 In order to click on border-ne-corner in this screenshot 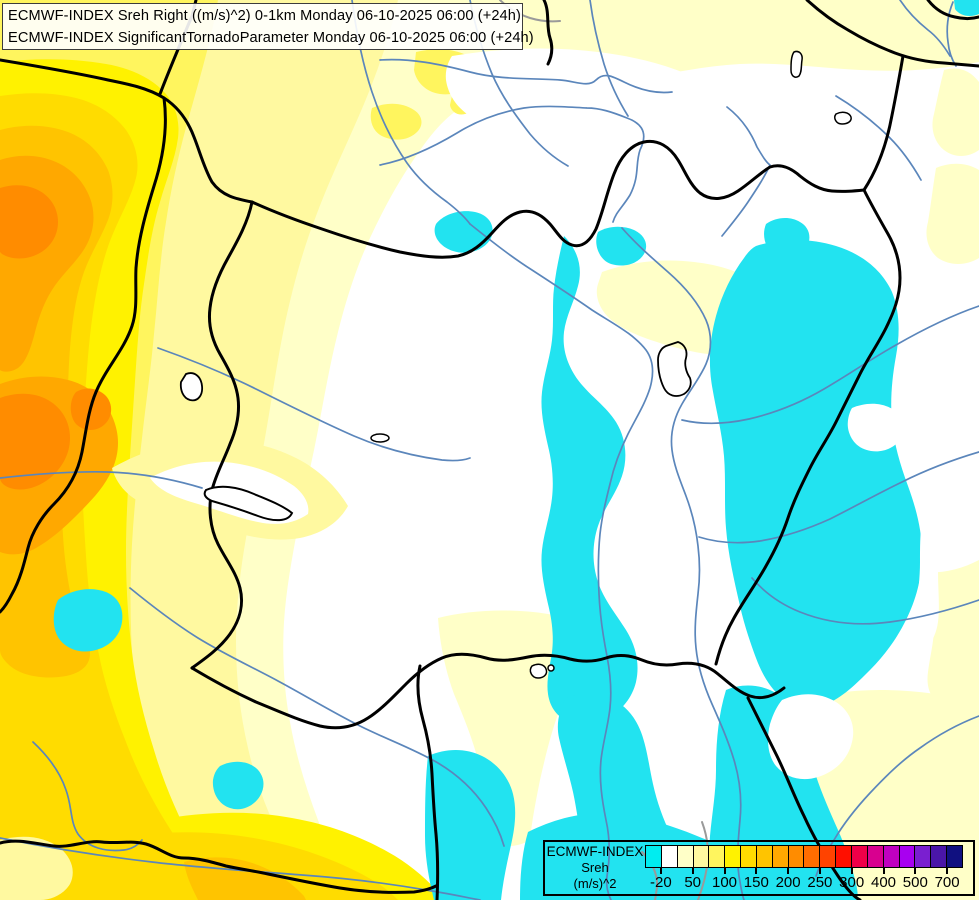, I will do `click(952, 10)`.